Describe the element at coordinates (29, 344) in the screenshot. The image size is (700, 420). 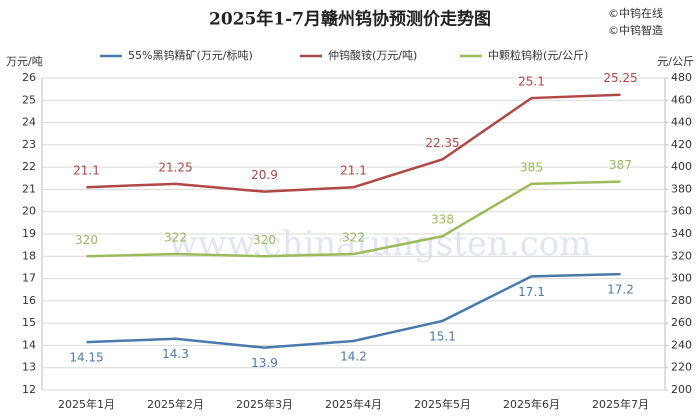
I see `y-tick-label: 14` at that location.